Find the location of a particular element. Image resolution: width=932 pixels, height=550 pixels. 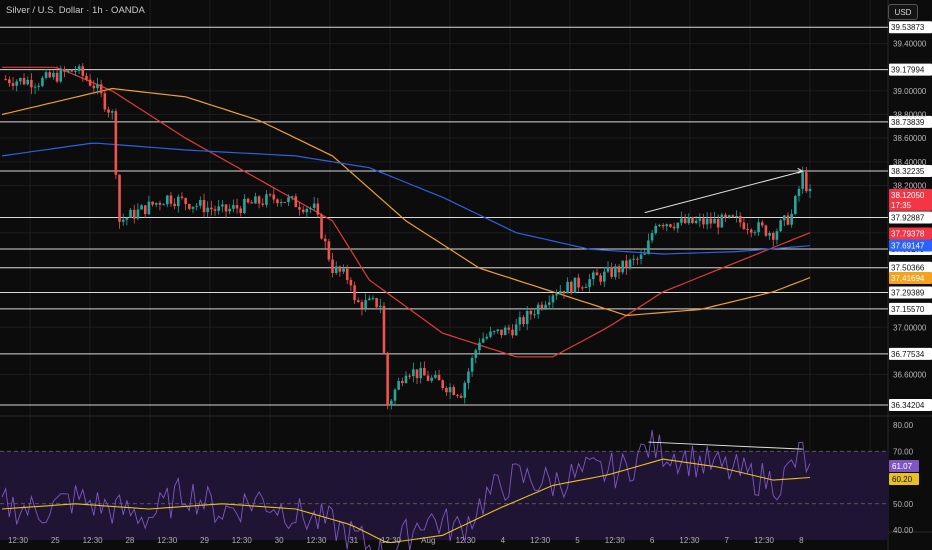

price-tag-bg is located at coordinates (910, 277).